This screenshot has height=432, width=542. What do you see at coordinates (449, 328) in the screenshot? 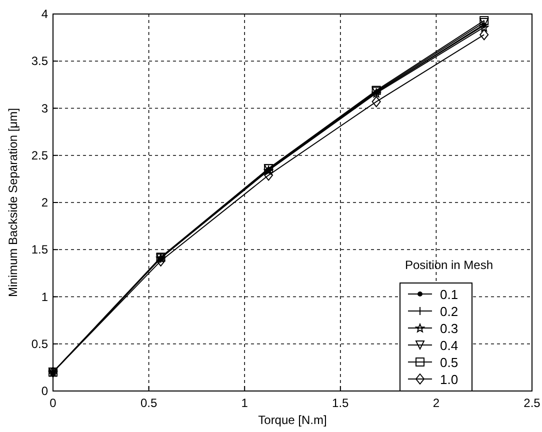
I see `legend-label: 0.3` at bounding box center [449, 328].